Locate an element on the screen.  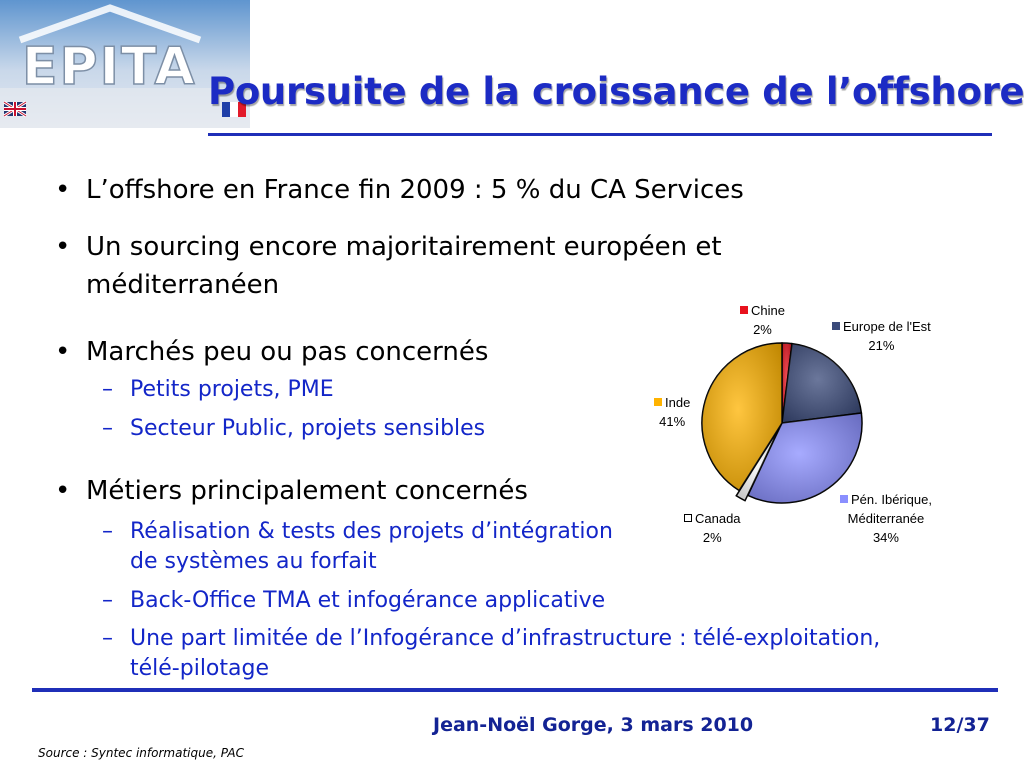
subbullet-secteur-public: – Secteur Public, projets sensibles is located at coordinates (294, 428).